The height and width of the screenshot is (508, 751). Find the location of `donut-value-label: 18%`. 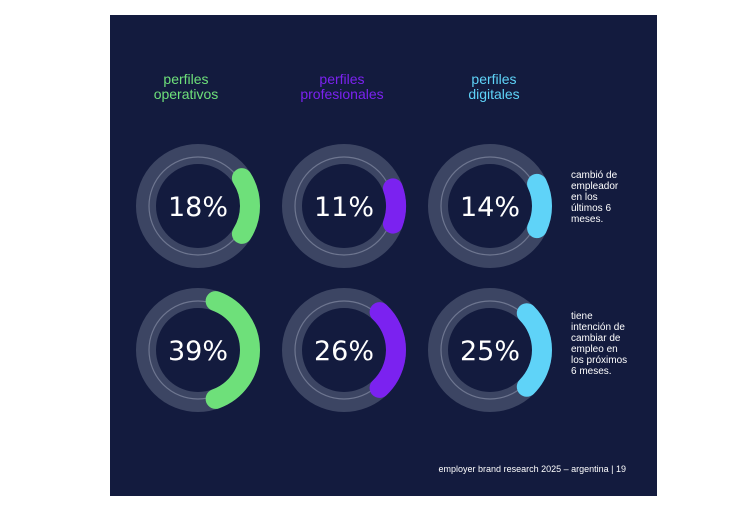

donut-value-label: 18% is located at coordinates (198, 207).